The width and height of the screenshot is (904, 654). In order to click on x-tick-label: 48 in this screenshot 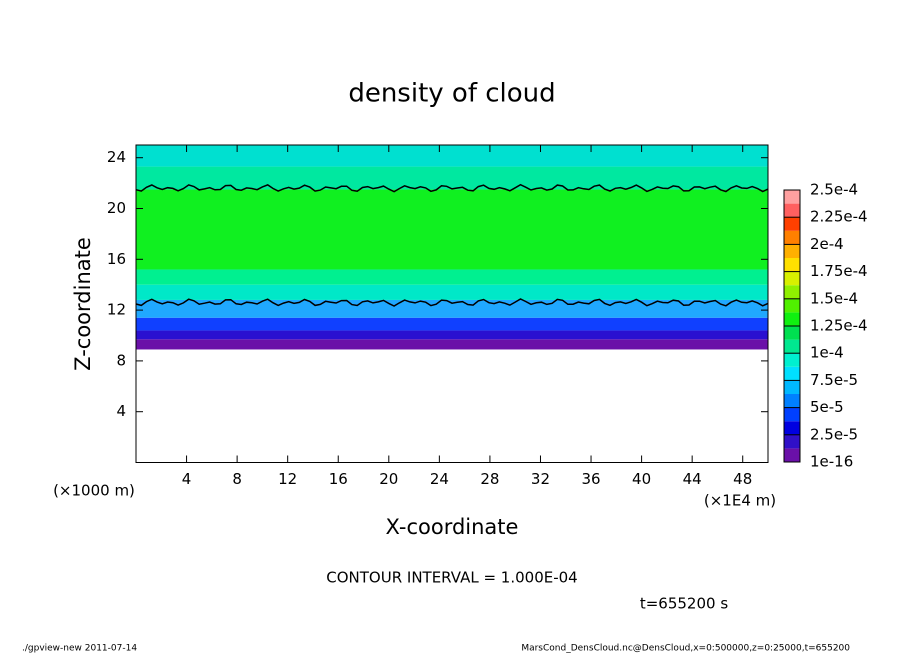, I will do `click(742, 479)`.